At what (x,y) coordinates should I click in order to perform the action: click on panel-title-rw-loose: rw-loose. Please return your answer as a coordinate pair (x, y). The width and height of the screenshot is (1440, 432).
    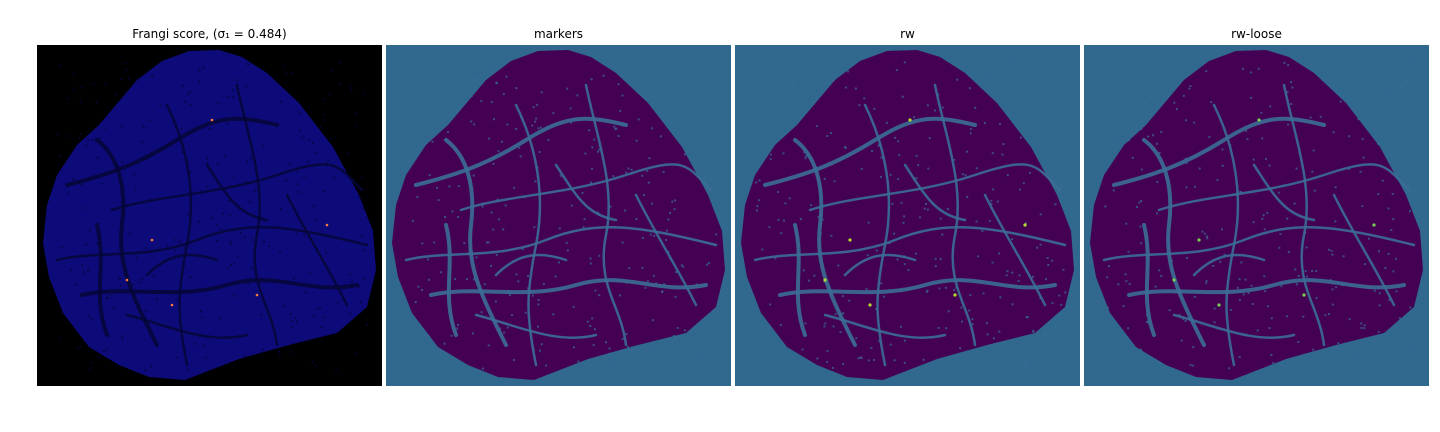
    Looking at the image, I should click on (1256, 34).